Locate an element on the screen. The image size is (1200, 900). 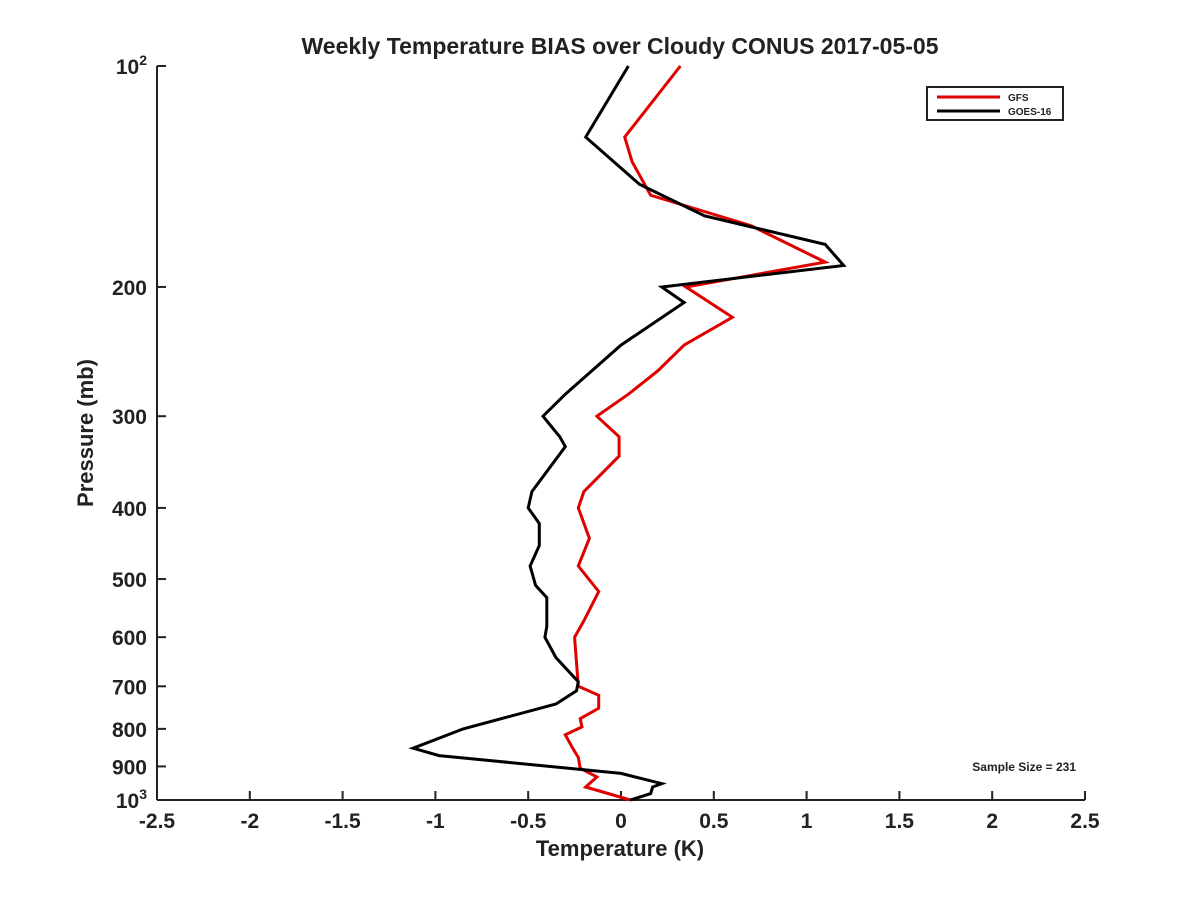
y-tick-label: 700 is located at coordinates (129, 687).